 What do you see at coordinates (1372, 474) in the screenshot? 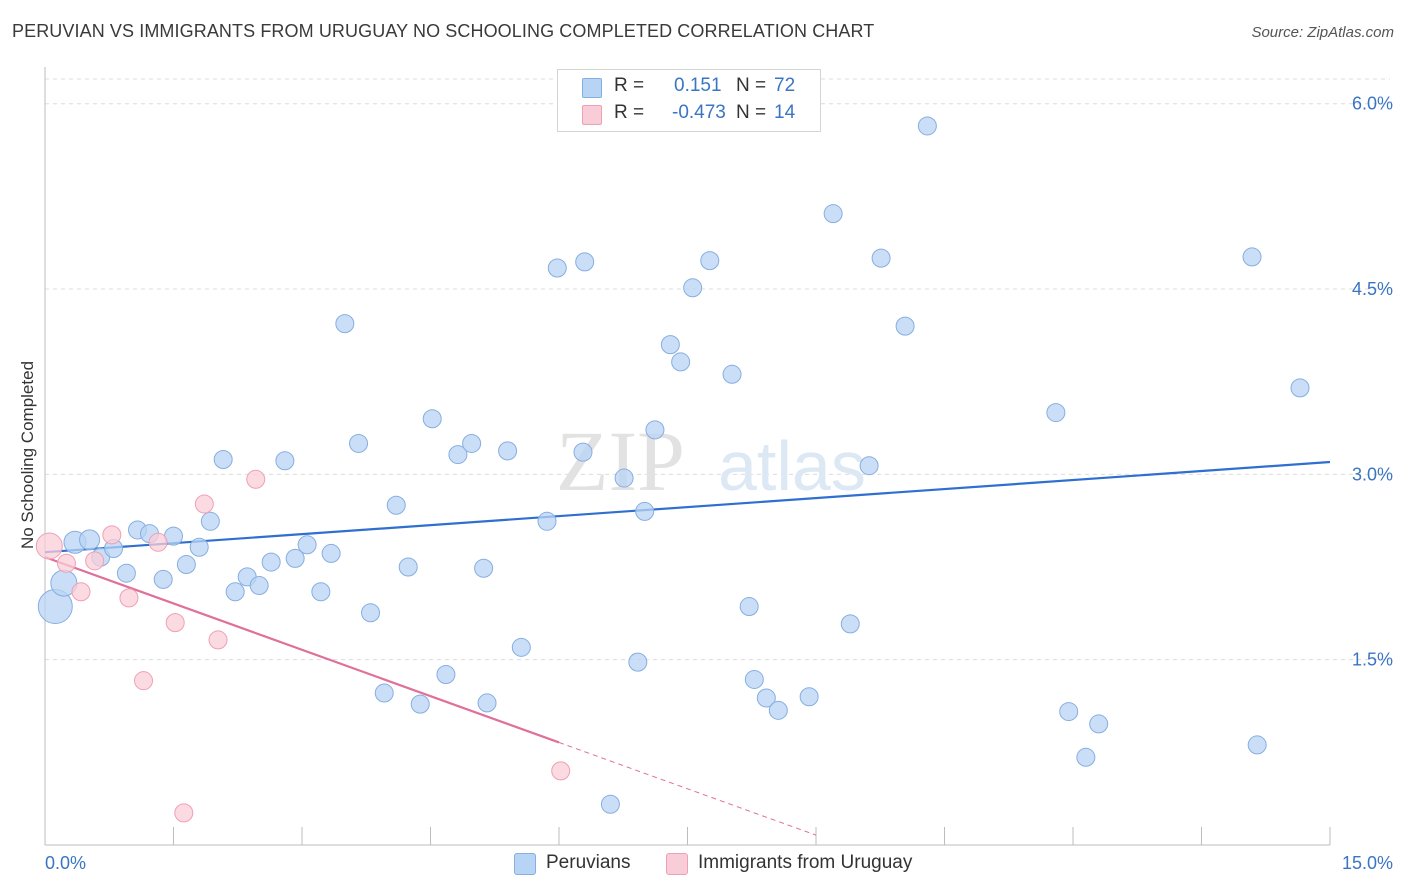
I see `y-tick-label: 3.0%` at bounding box center [1372, 474].